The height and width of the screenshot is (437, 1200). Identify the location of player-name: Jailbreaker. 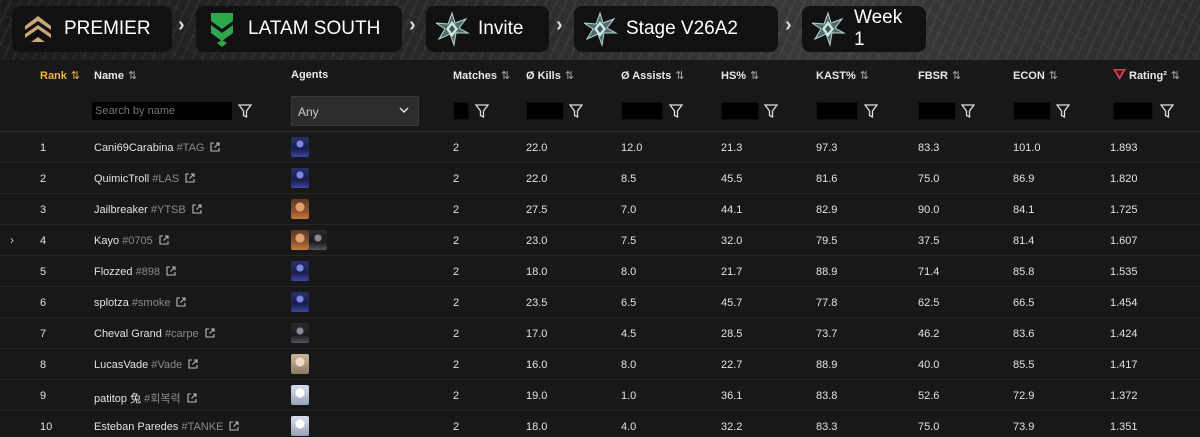
(121, 210).